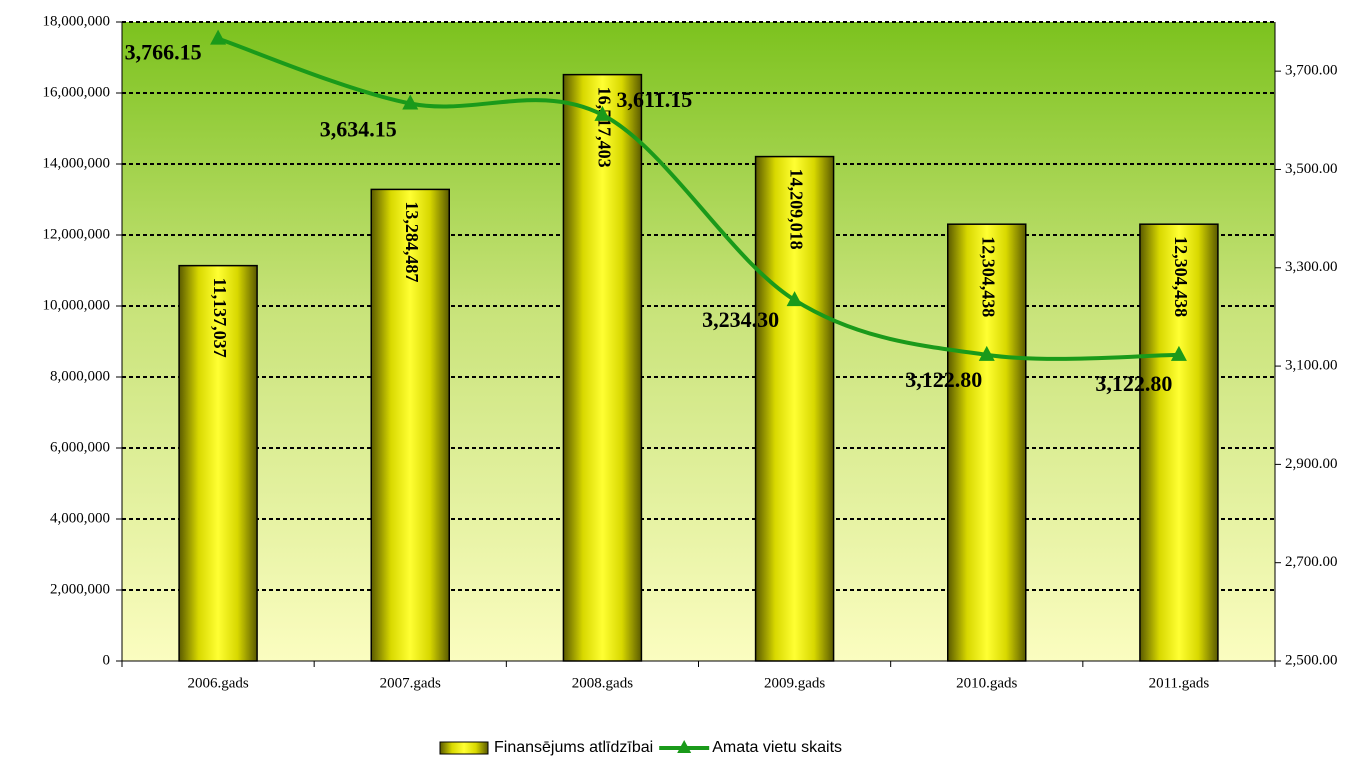  Describe the element at coordinates (740, 319) in the screenshot. I see `data-label: 3,234.30` at that location.